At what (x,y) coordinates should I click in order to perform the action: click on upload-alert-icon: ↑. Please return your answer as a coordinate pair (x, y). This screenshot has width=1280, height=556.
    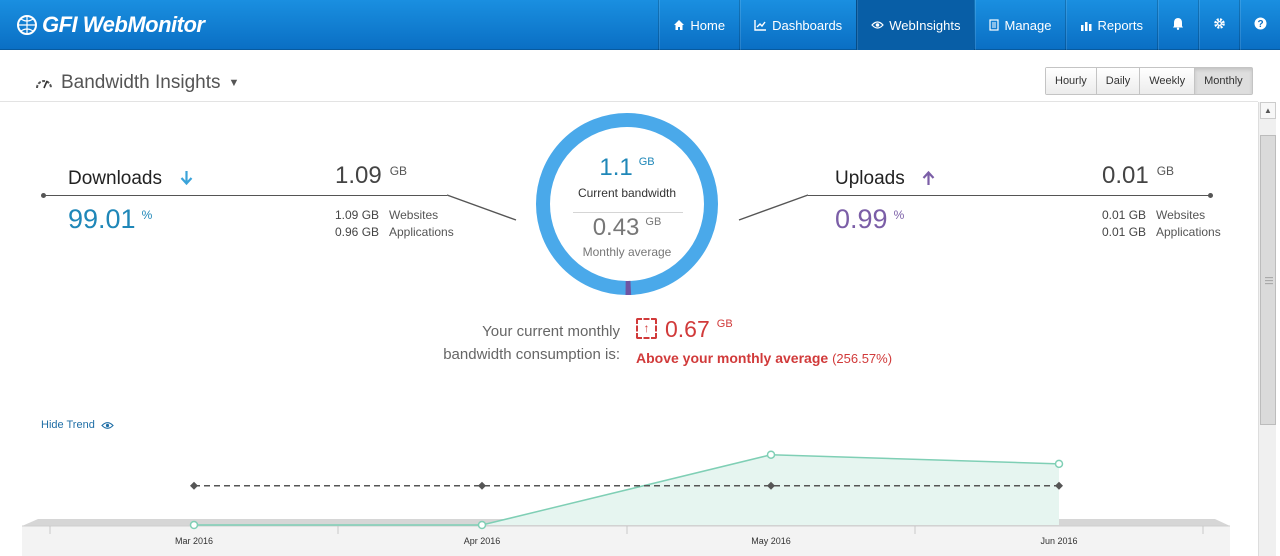
    Looking at the image, I should click on (646, 328).